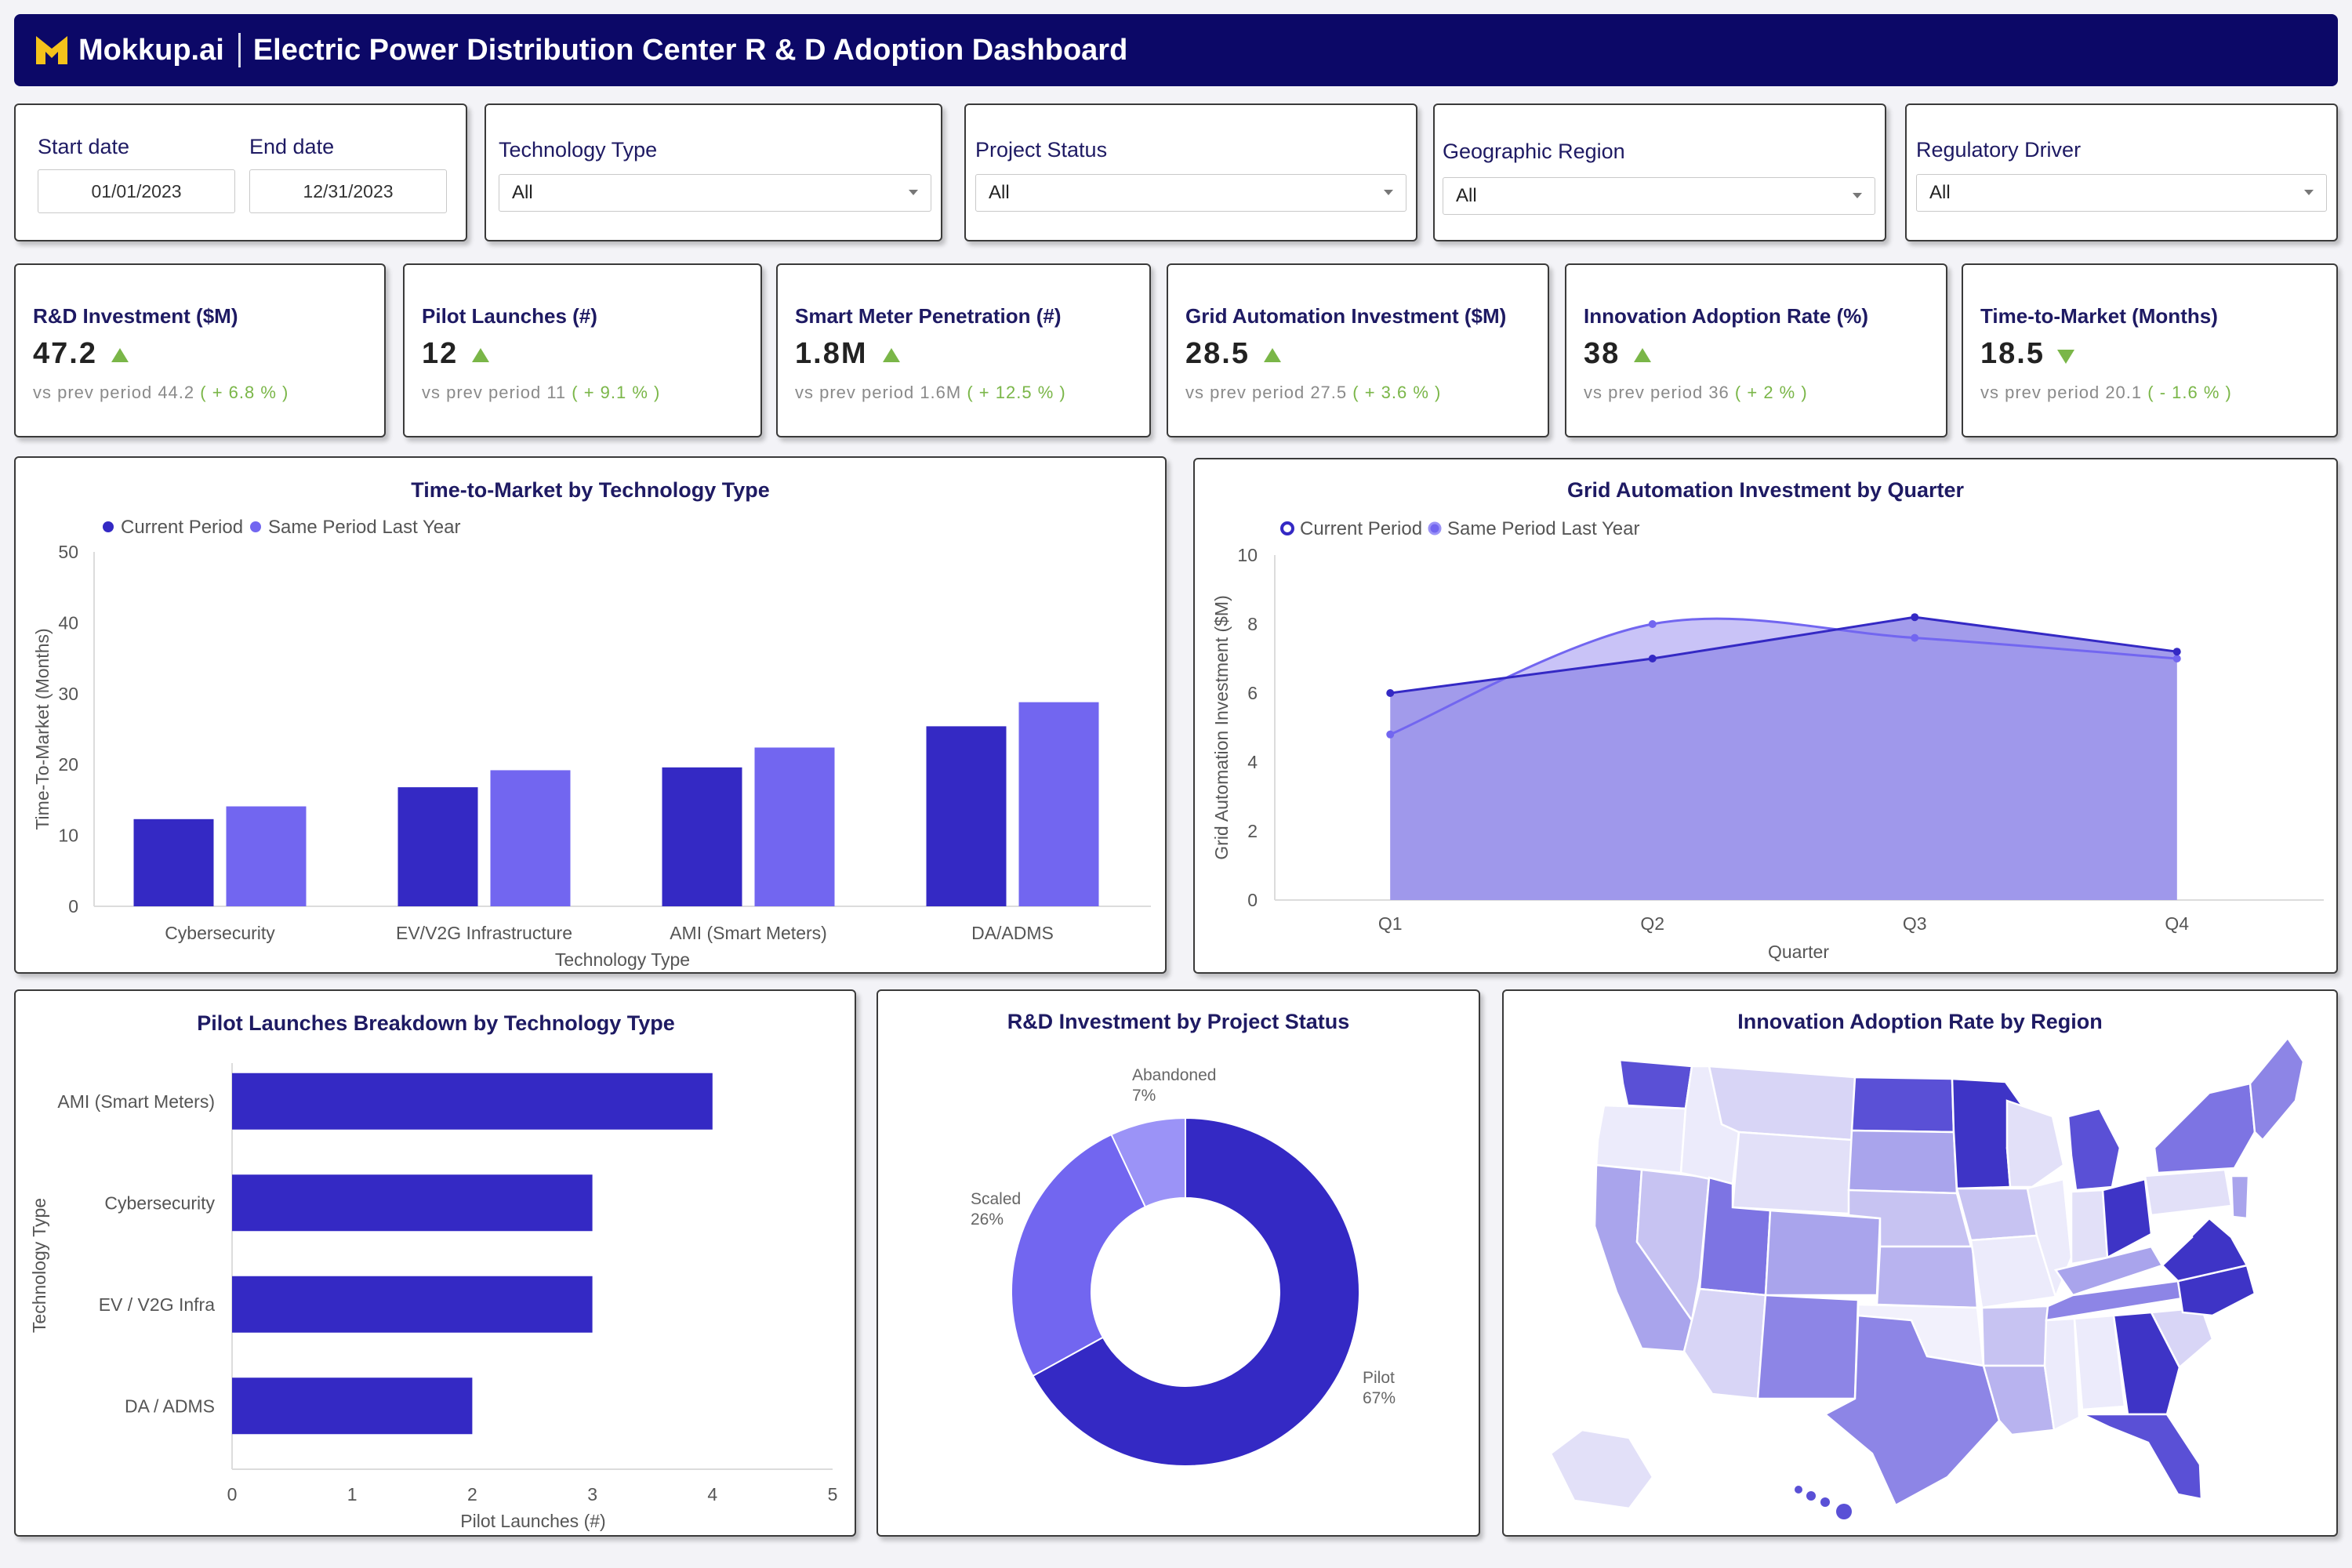 The image size is (2352, 1568). Describe the element at coordinates (2015, 1336) in the screenshot. I see `state-arkansas` at that location.